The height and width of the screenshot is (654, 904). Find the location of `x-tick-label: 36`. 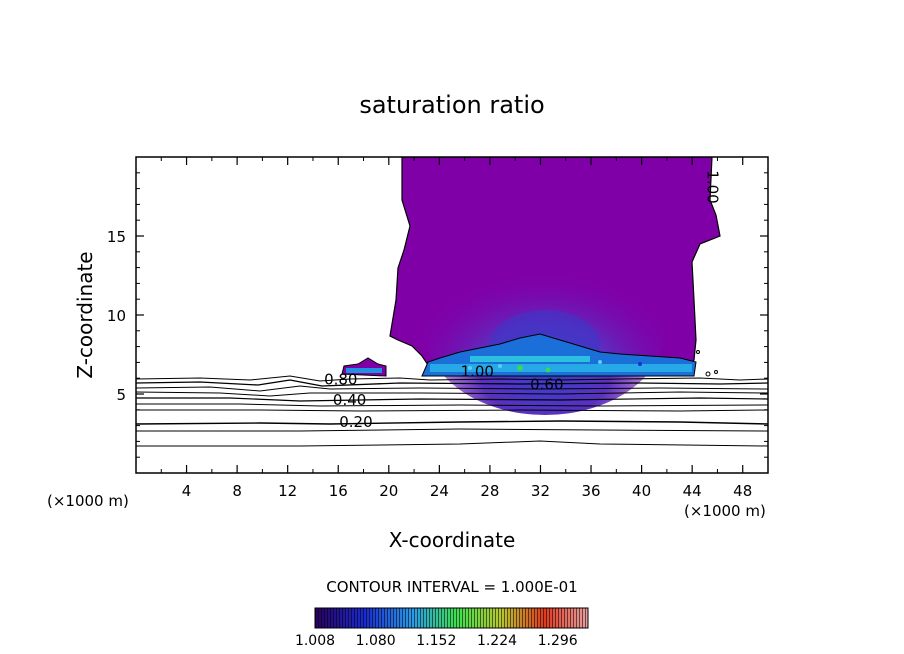

x-tick-label: 36 is located at coordinates (590, 491).